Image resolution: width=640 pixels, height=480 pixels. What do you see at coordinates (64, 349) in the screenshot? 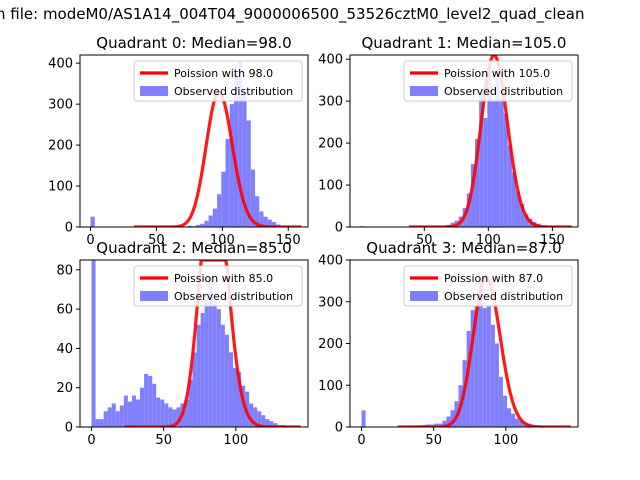
I see `y-tick-label: 40` at bounding box center [64, 349].